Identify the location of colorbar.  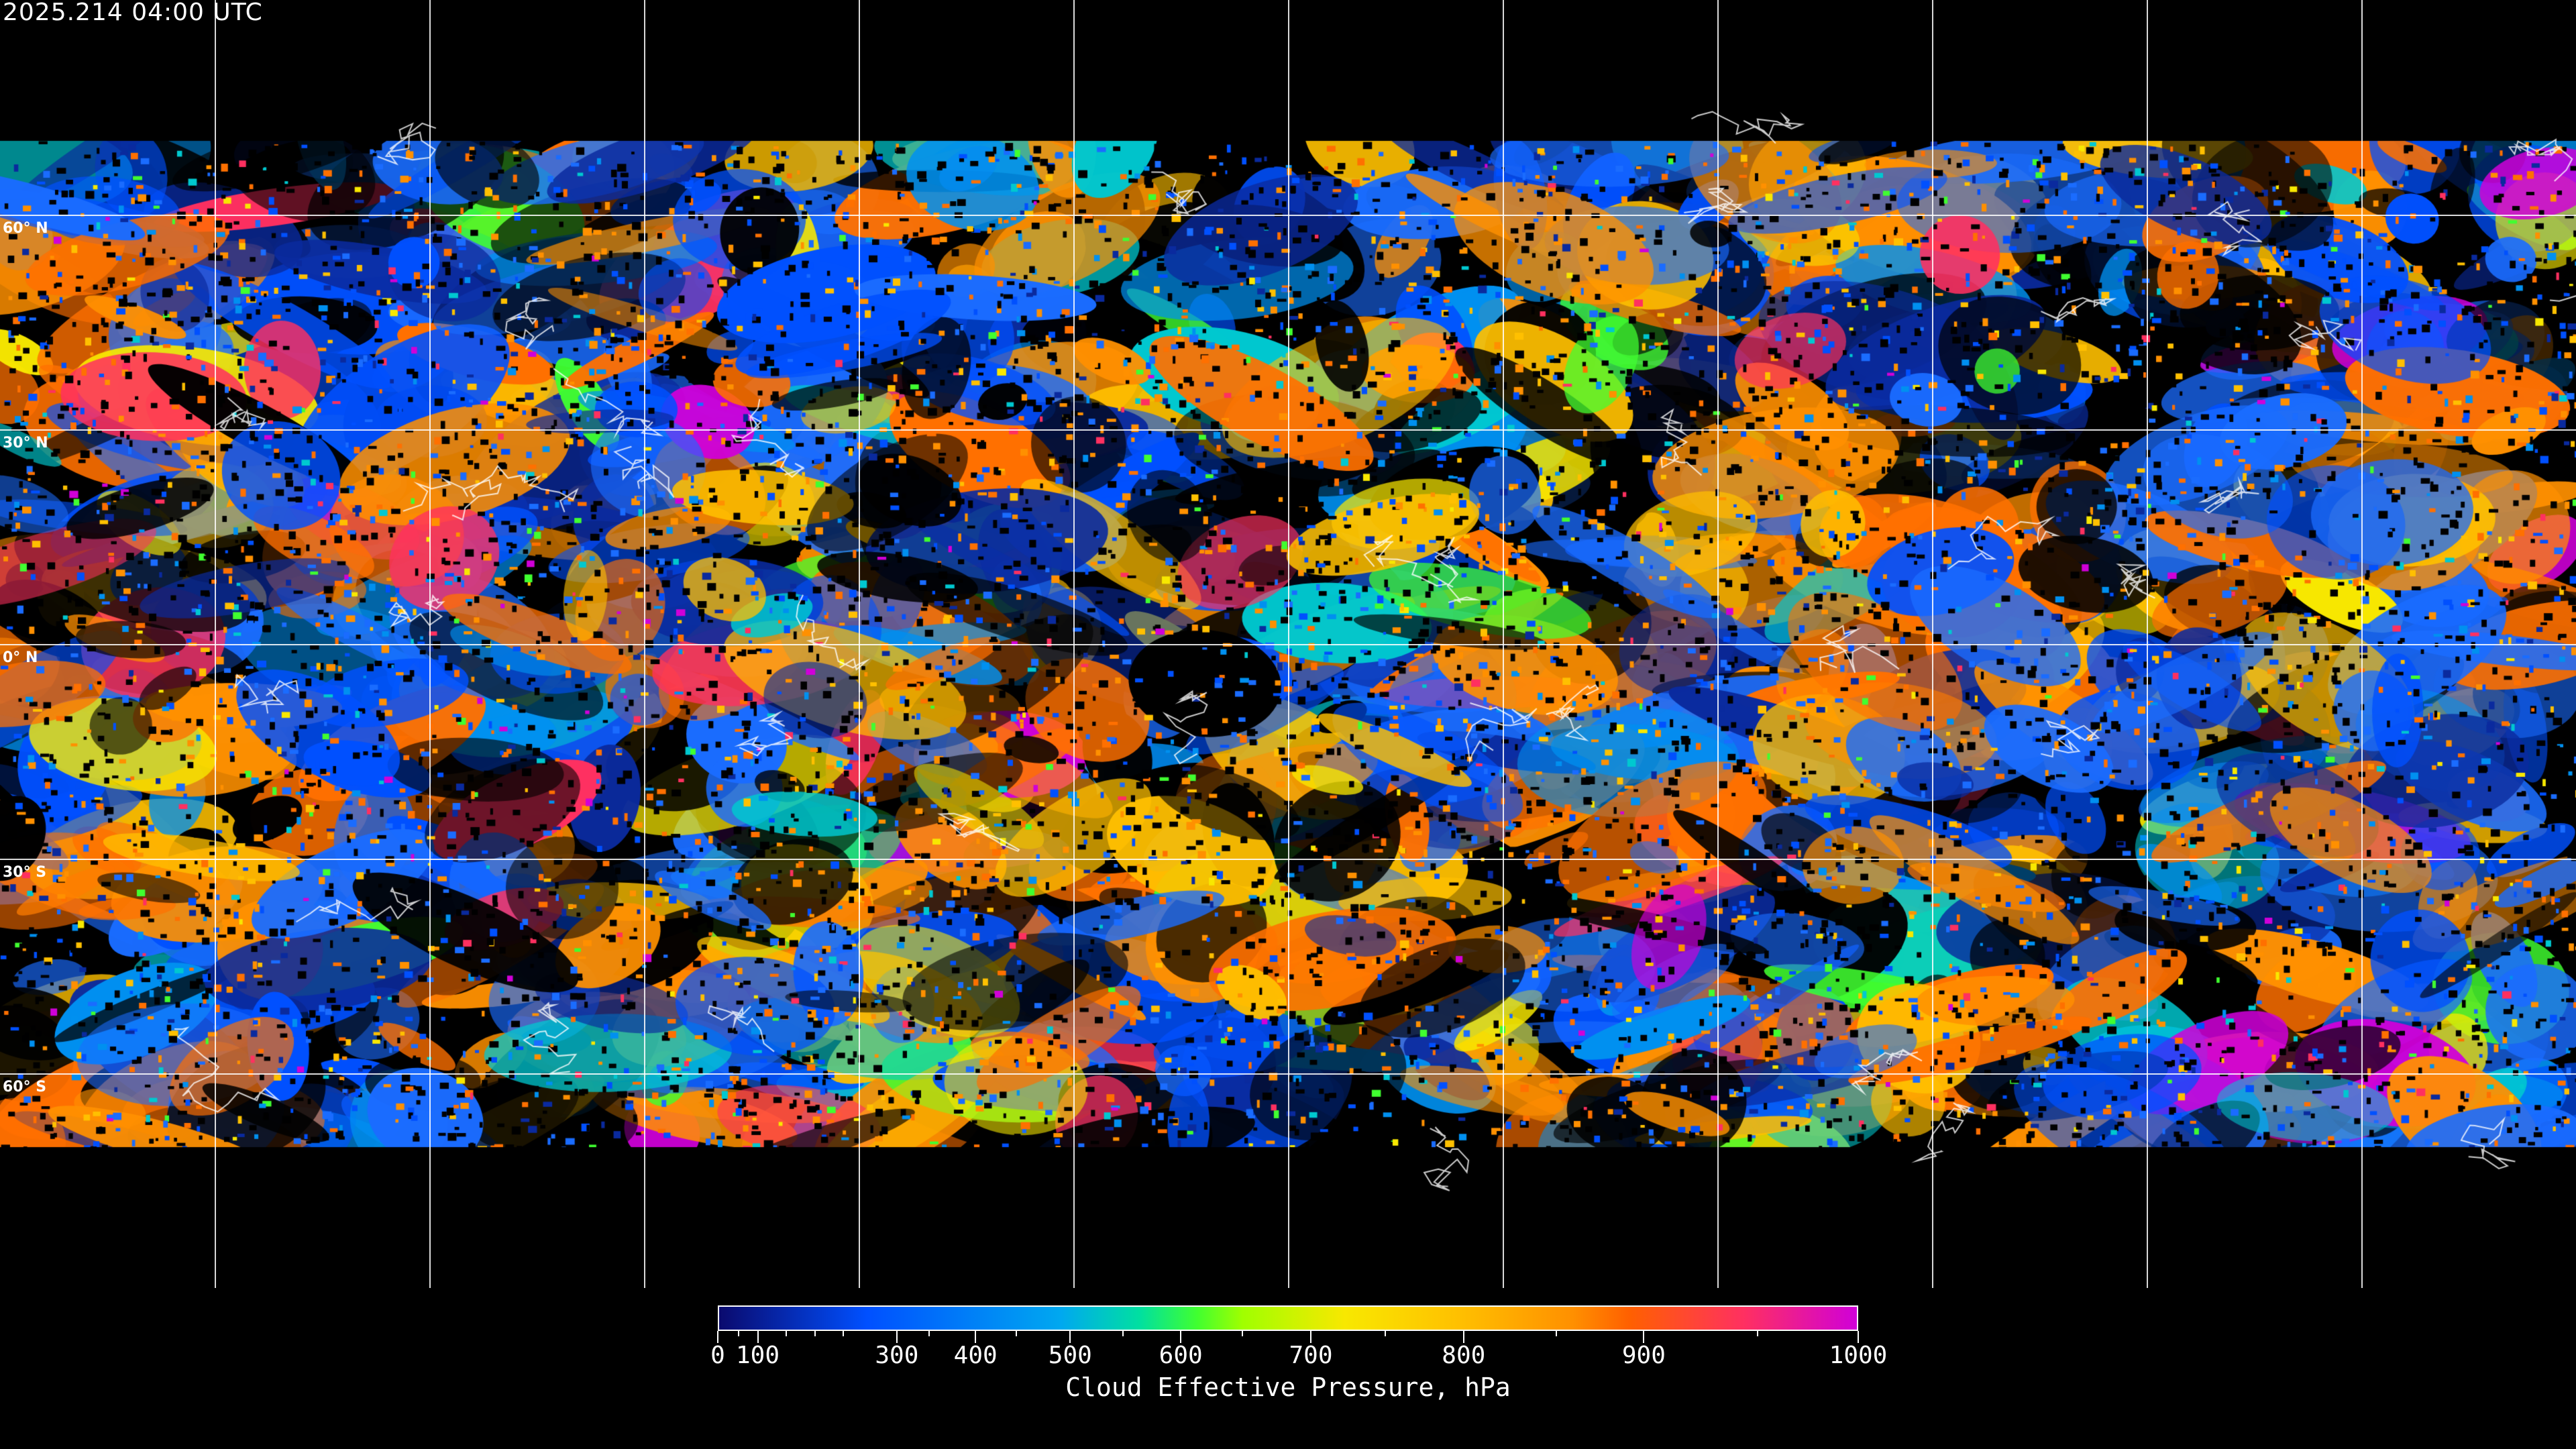
(1288, 1318).